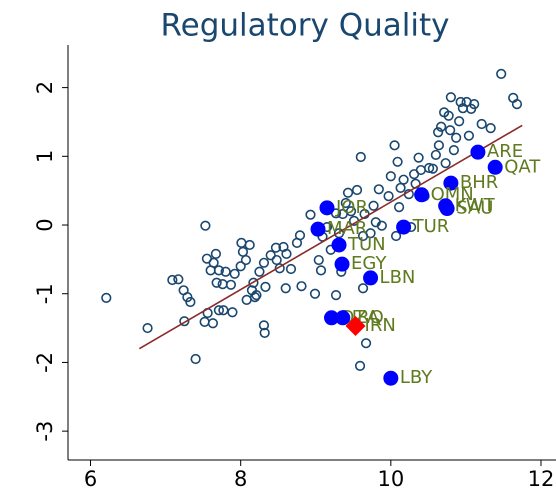 The height and width of the screenshot is (490, 556). I want to click on point-label: TUN, so click(366, 244).